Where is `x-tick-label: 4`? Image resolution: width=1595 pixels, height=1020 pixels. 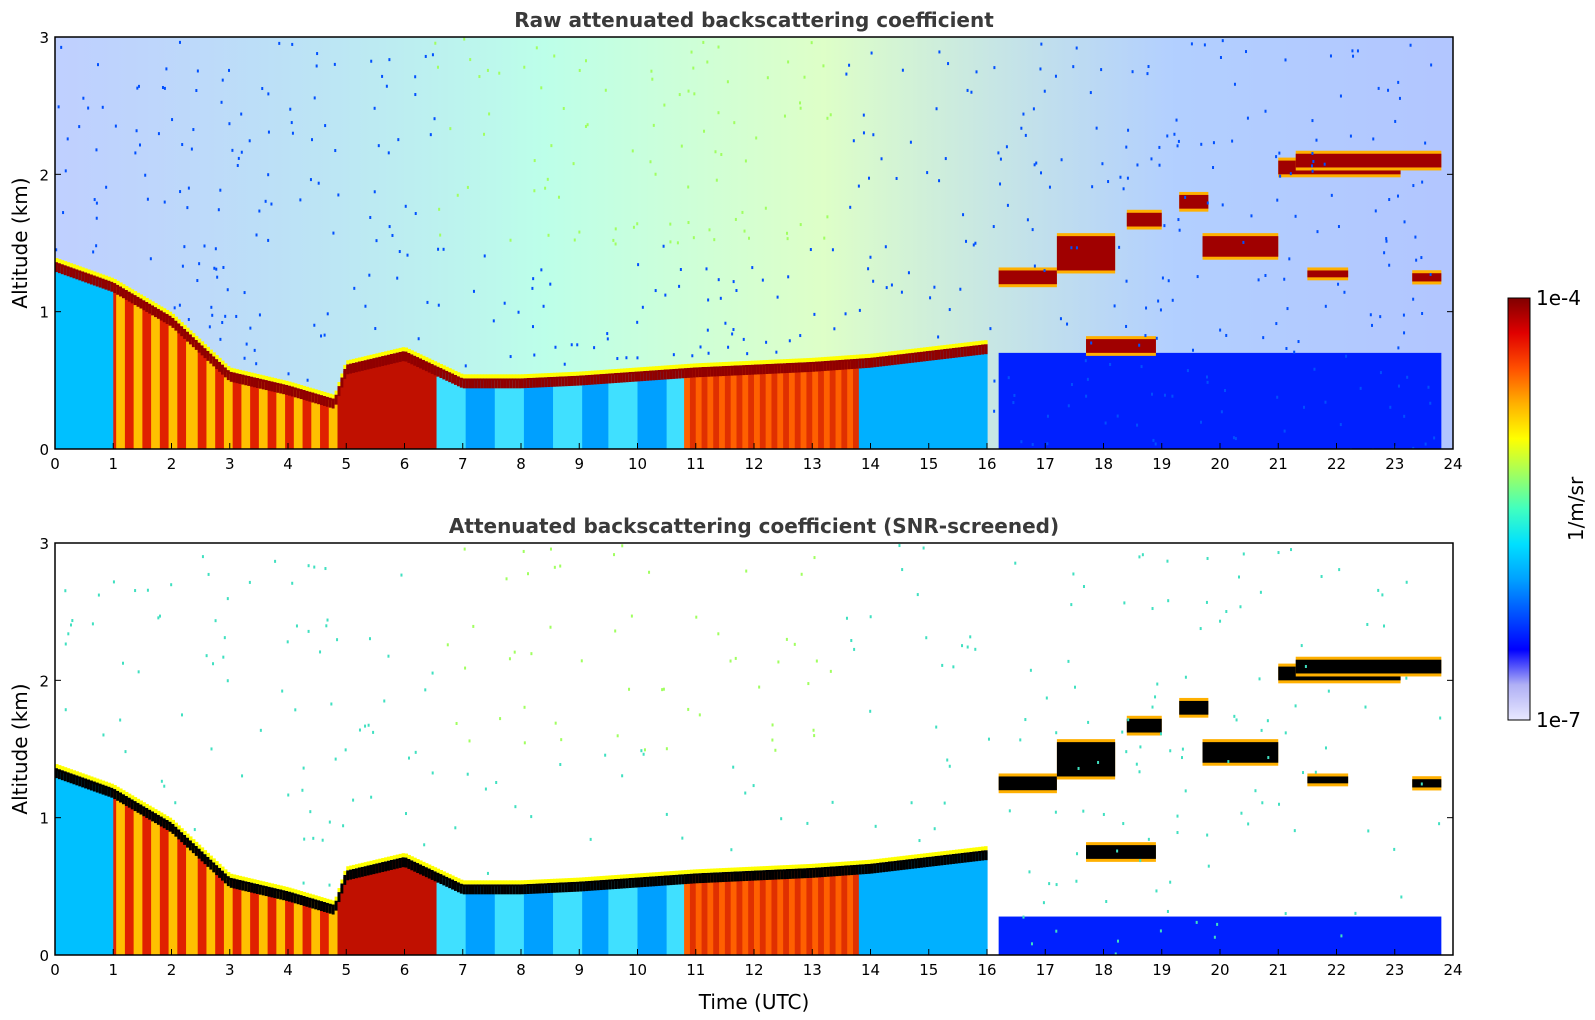
x-tick-label: 4 is located at coordinates (288, 464).